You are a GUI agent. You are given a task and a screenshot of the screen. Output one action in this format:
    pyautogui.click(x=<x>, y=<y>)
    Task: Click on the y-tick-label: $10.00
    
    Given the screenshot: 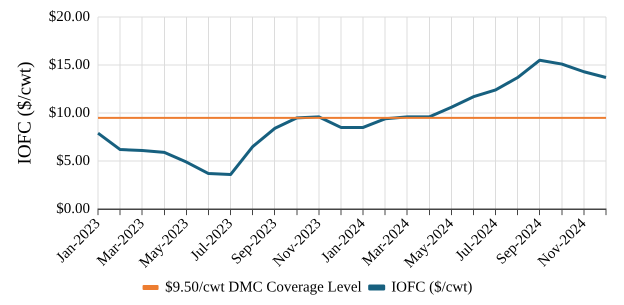 What is the action you would take?
    pyautogui.click(x=69, y=112)
    